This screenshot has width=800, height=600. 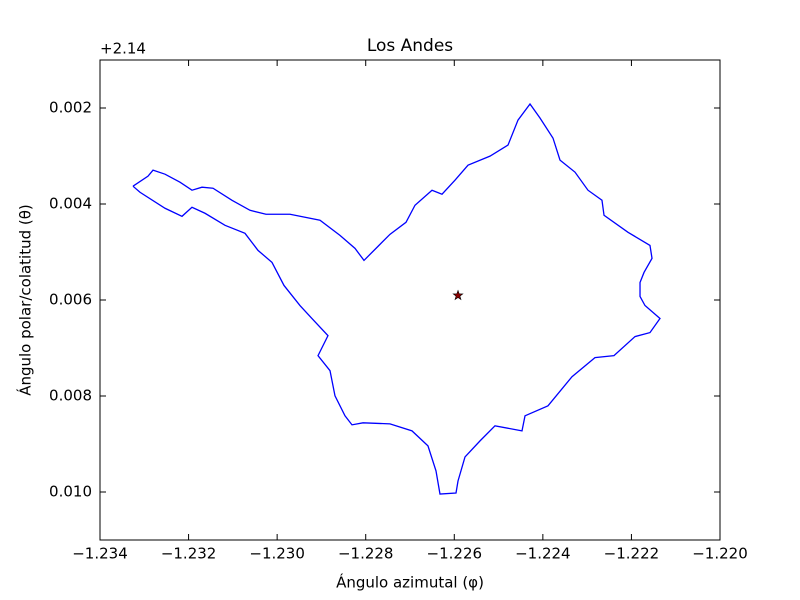 I want to click on x-tick-label: −1.224, so click(x=543, y=554).